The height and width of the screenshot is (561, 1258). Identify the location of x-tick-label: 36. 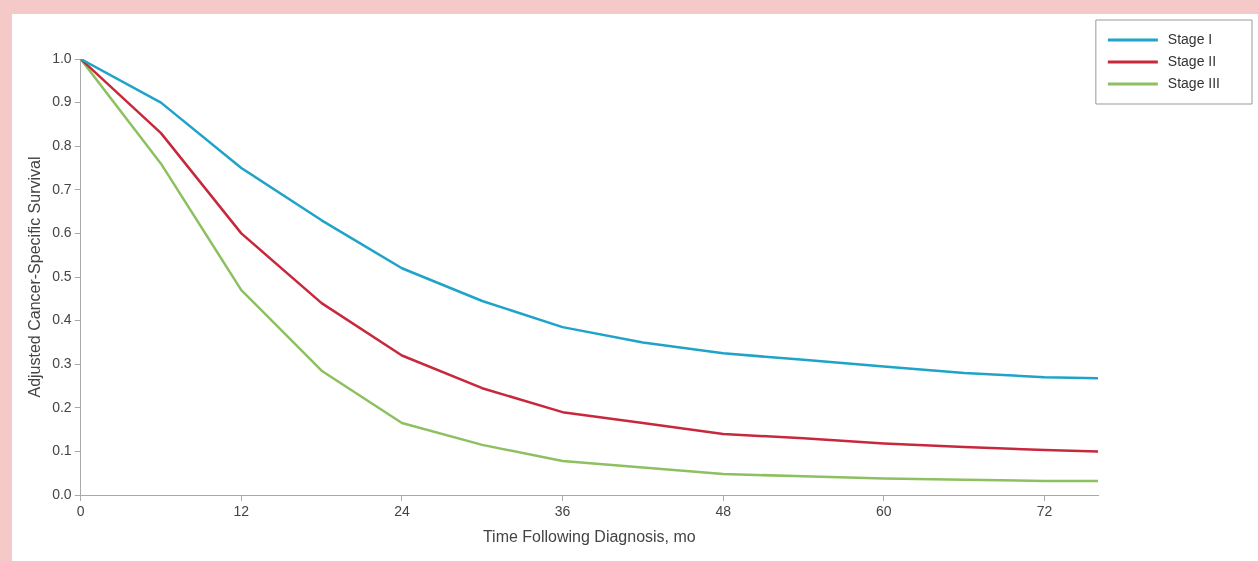
(562, 511).